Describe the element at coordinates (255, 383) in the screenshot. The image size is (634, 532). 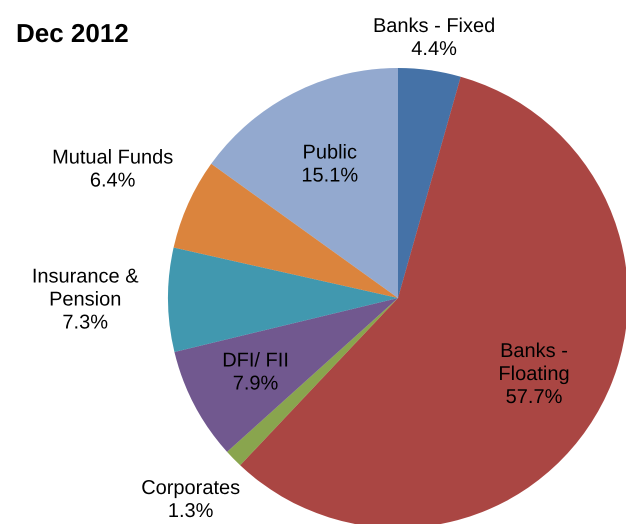
I see `data-label: 7.9%` at that location.